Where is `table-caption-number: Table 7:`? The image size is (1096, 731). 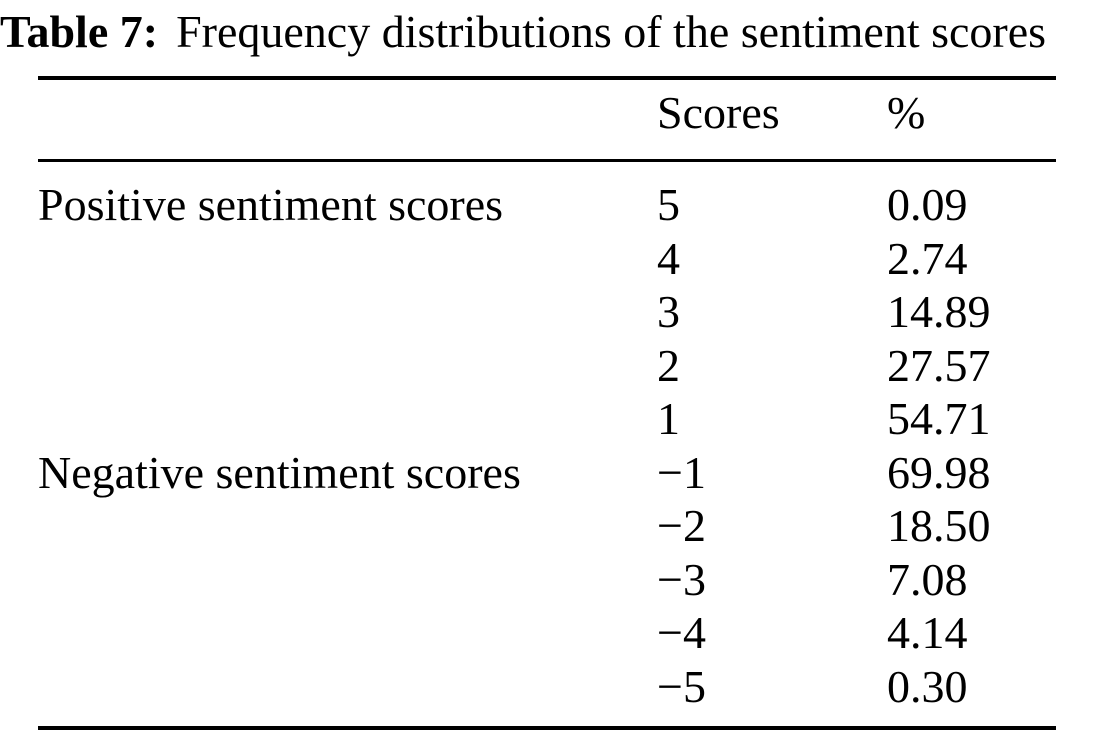
table-caption-number: Table 7: is located at coordinates (79, 31).